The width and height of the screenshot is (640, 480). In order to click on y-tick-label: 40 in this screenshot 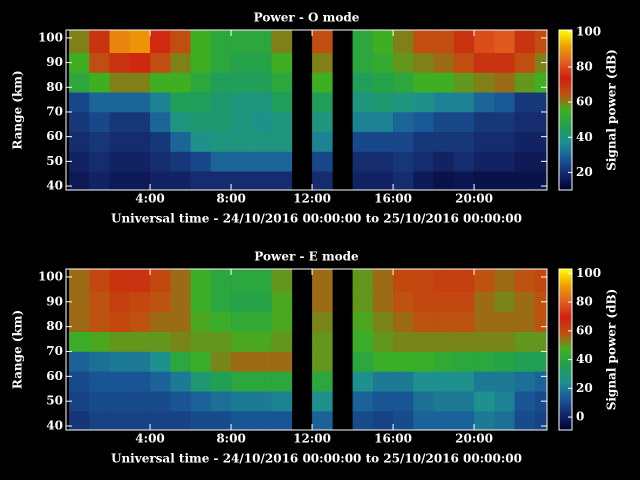, I will do `click(54, 426)`.